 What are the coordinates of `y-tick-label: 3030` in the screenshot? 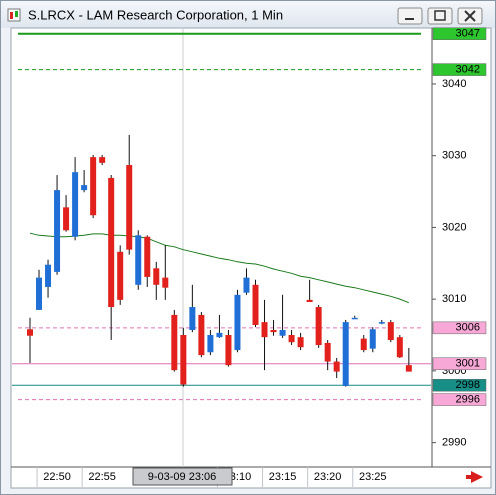 It's located at (454, 156).